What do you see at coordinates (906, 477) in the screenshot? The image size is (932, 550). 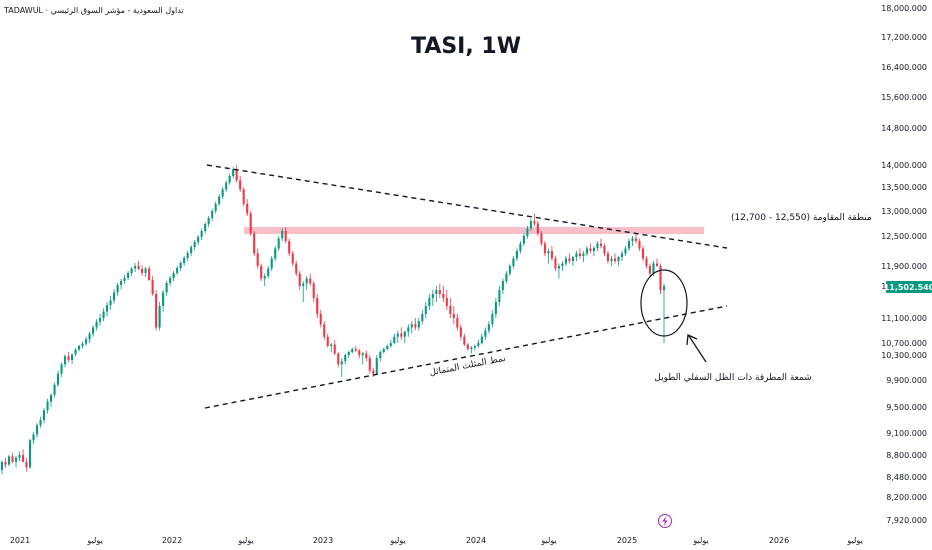 I see `price-tick-label: 8,480.000` at bounding box center [906, 477].